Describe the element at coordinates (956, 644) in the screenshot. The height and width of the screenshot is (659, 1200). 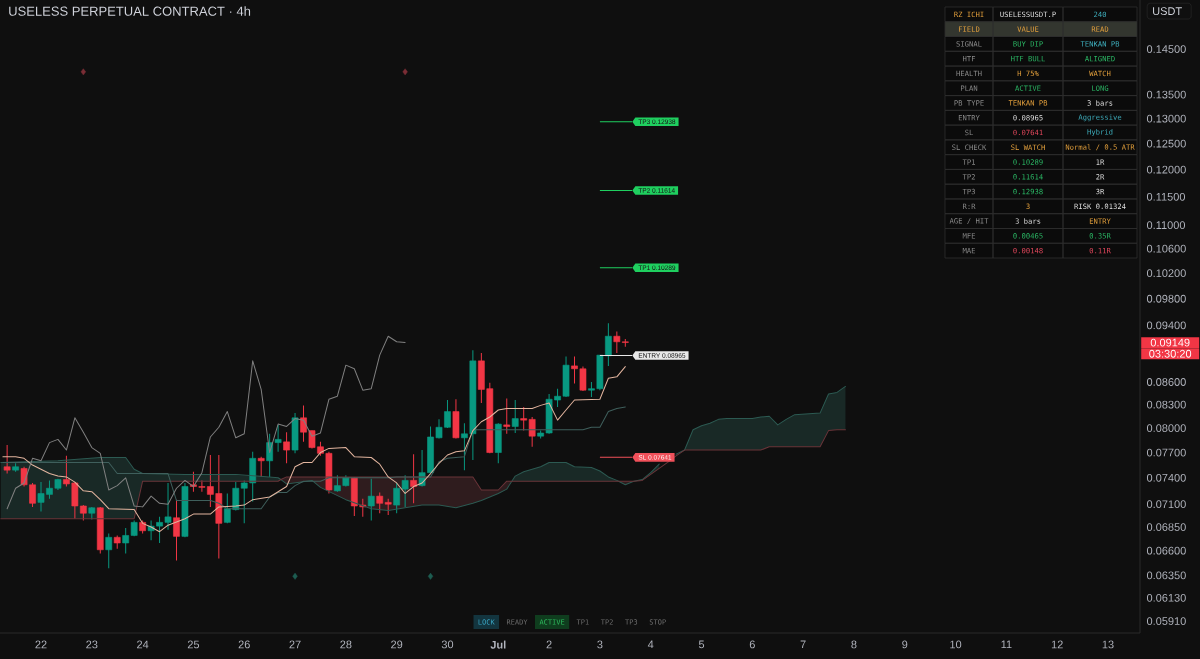
I see `x-tick-label: 10` at that location.